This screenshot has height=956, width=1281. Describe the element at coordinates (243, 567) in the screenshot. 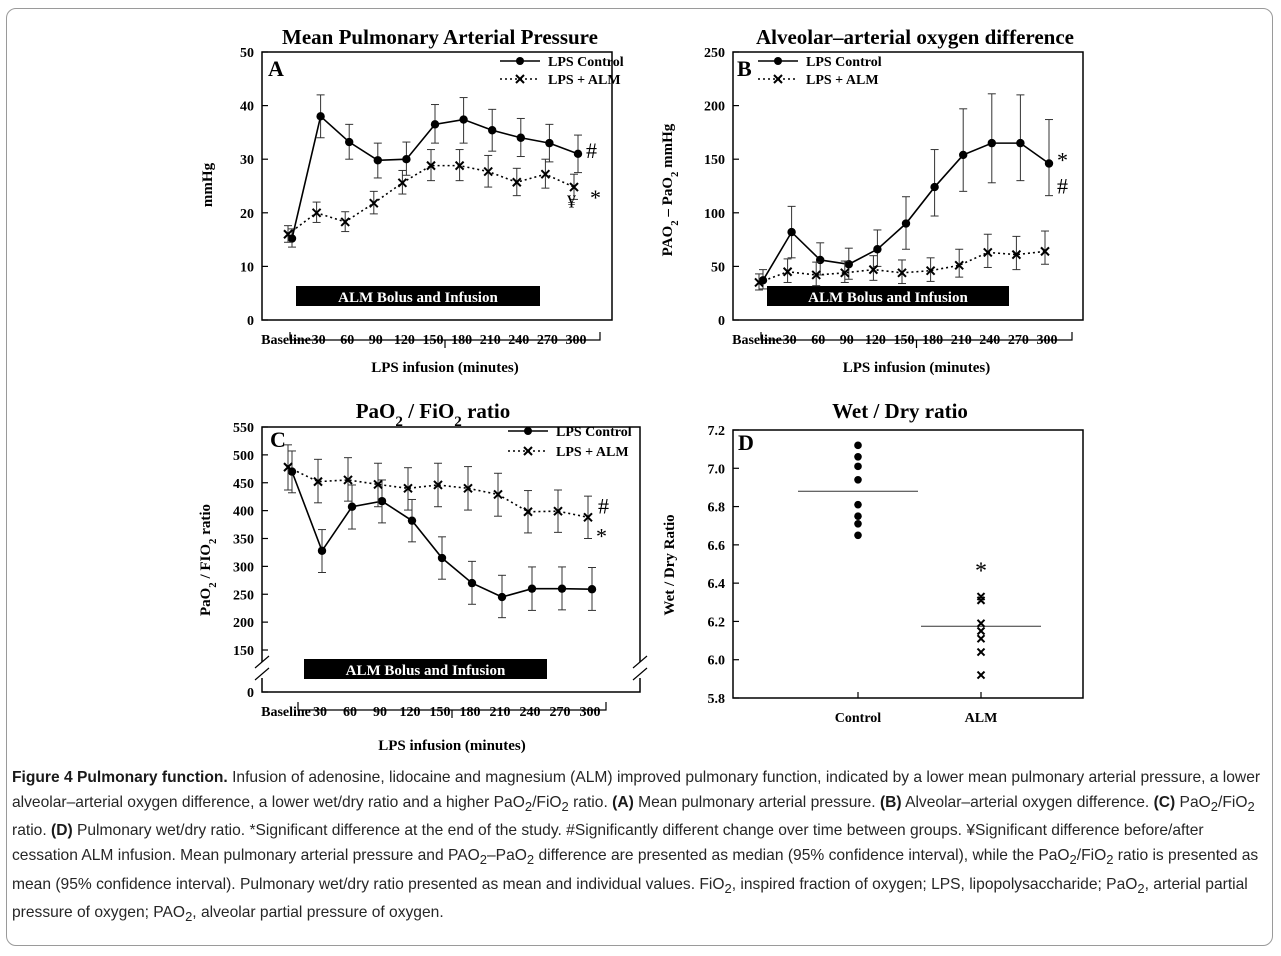

I see `y-tick-label: 300` at that location.